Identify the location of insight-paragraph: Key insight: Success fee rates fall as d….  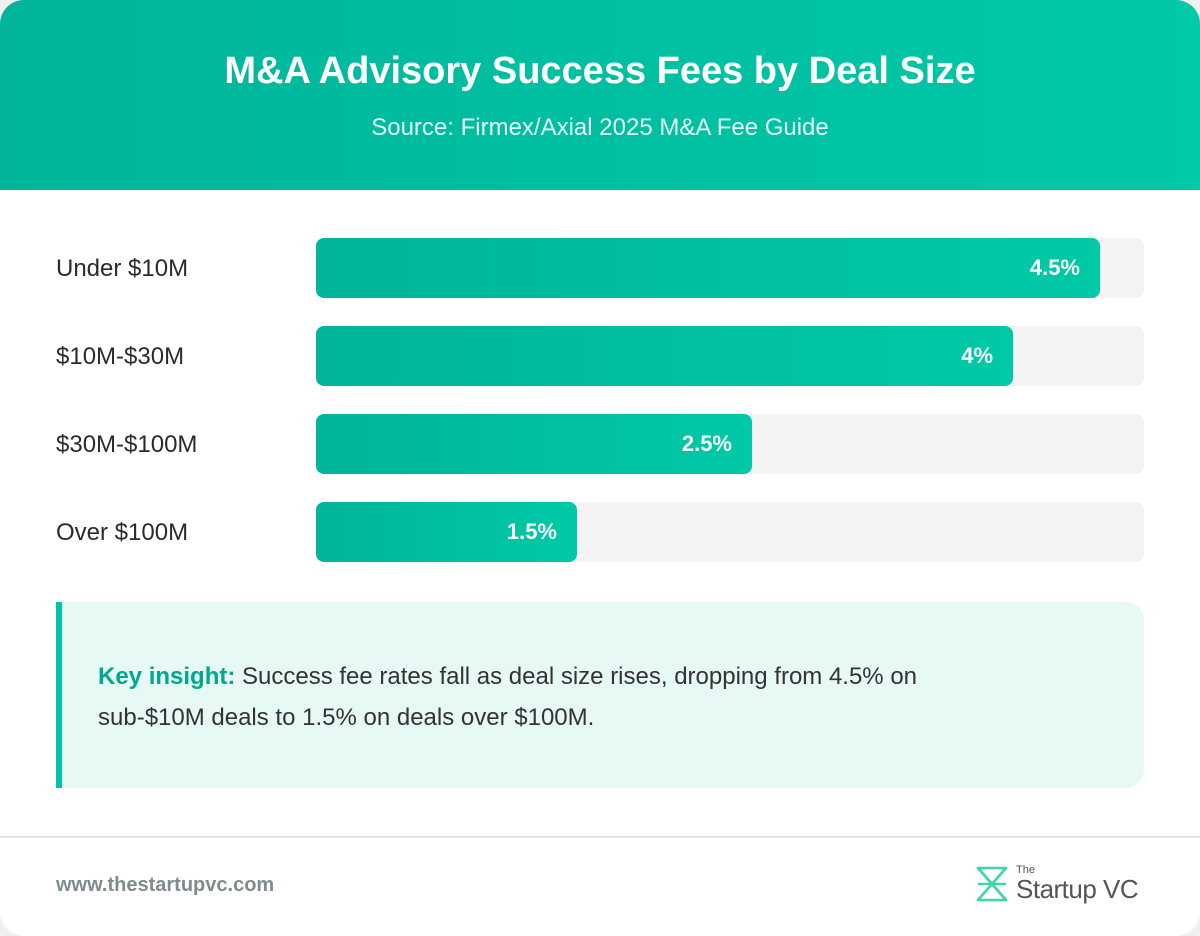
(558, 697).